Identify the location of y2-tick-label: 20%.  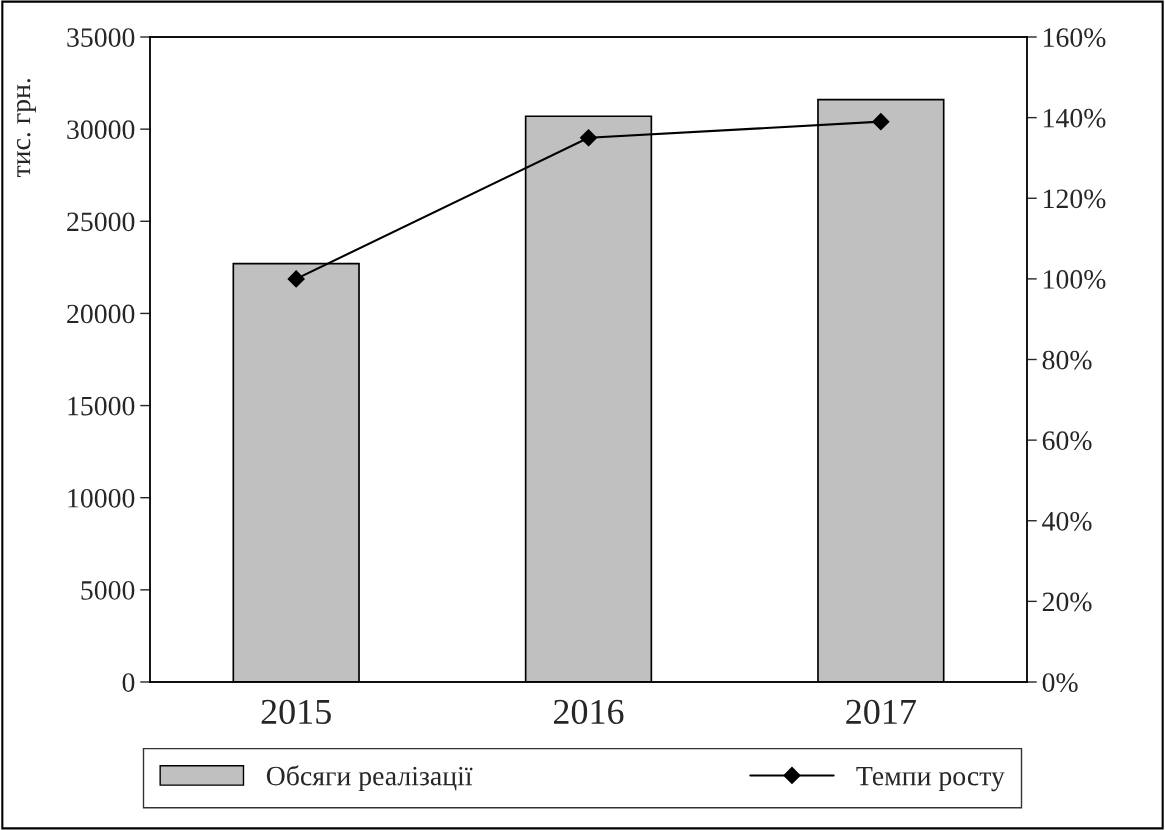
(1067, 602).